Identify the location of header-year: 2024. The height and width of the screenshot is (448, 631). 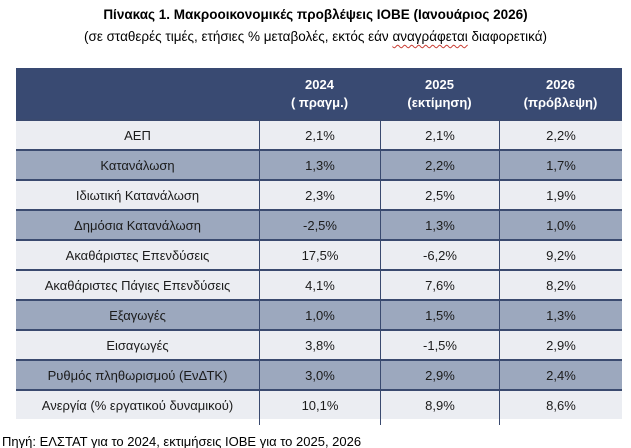
(319, 84).